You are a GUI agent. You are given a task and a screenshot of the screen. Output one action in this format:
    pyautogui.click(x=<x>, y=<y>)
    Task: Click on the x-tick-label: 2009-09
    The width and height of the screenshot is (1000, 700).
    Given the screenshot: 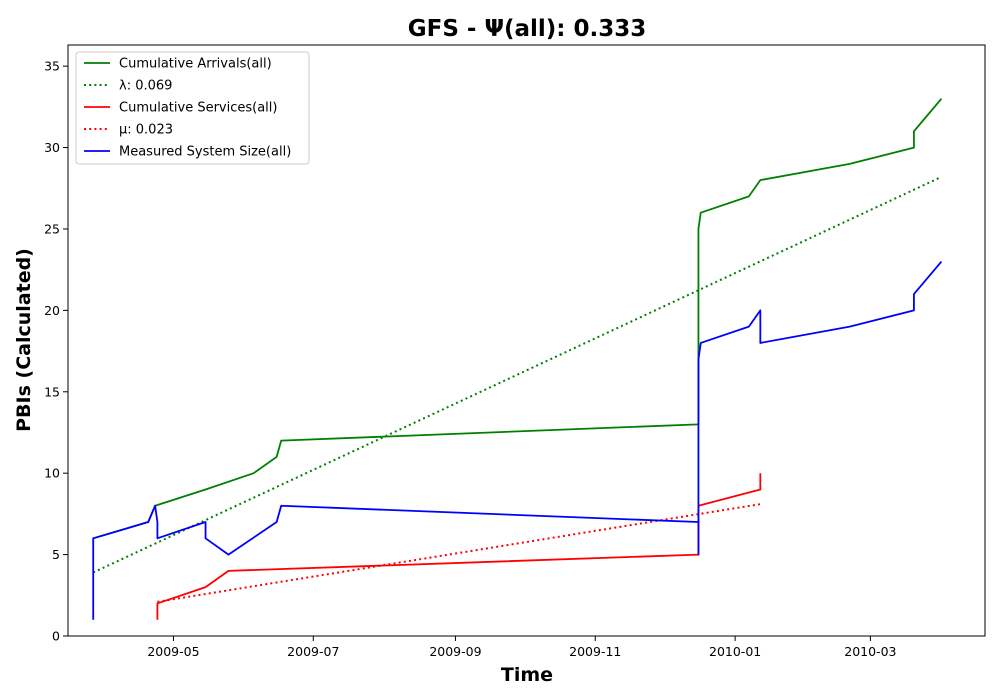 What is the action you would take?
    pyautogui.click(x=455, y=651)
    